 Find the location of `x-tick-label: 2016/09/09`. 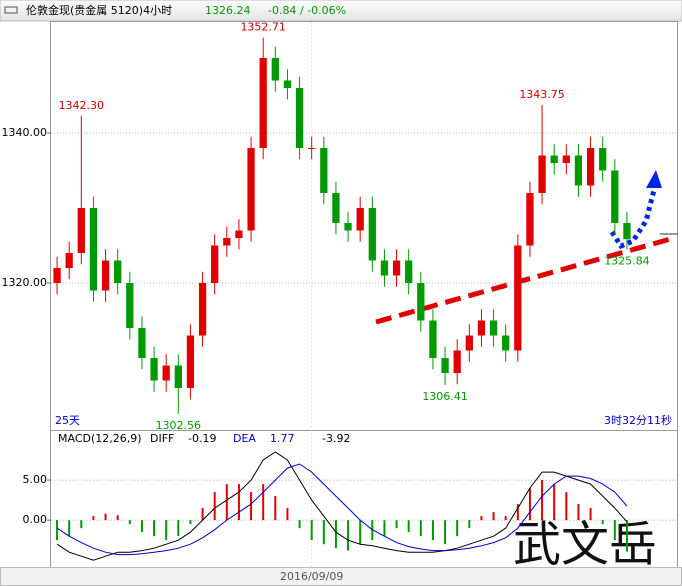

x-tick-label: 2016/09/09 is located at coordinates (311, 576).